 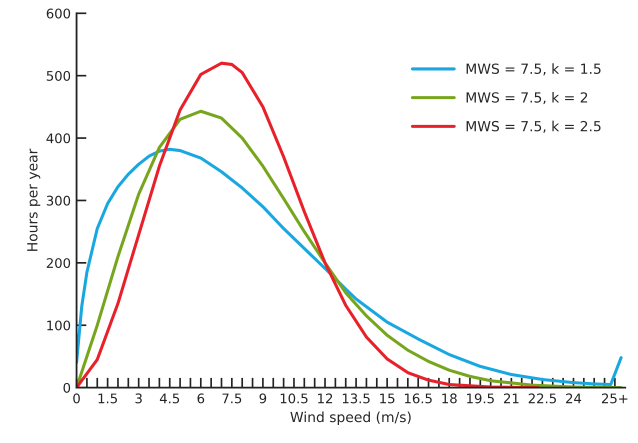 What do you see at coordinates (58, 138) in the screenshot?
I see `y-tick-label: 400` at bounding box center [58, 138].